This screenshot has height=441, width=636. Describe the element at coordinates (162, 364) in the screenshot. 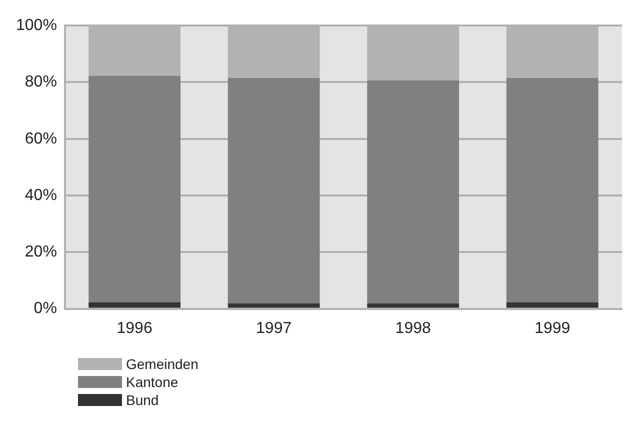

I see `legend-label: Gemeinden` at that location.